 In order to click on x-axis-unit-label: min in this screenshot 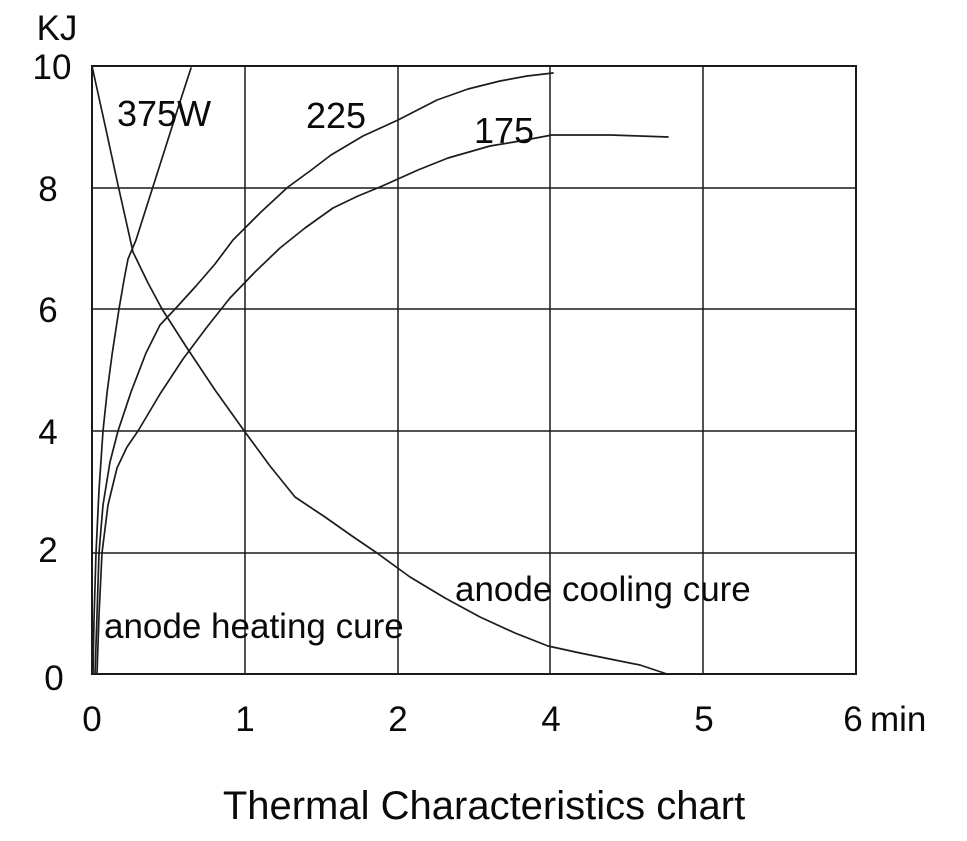, I will do `click(898, 719)`.